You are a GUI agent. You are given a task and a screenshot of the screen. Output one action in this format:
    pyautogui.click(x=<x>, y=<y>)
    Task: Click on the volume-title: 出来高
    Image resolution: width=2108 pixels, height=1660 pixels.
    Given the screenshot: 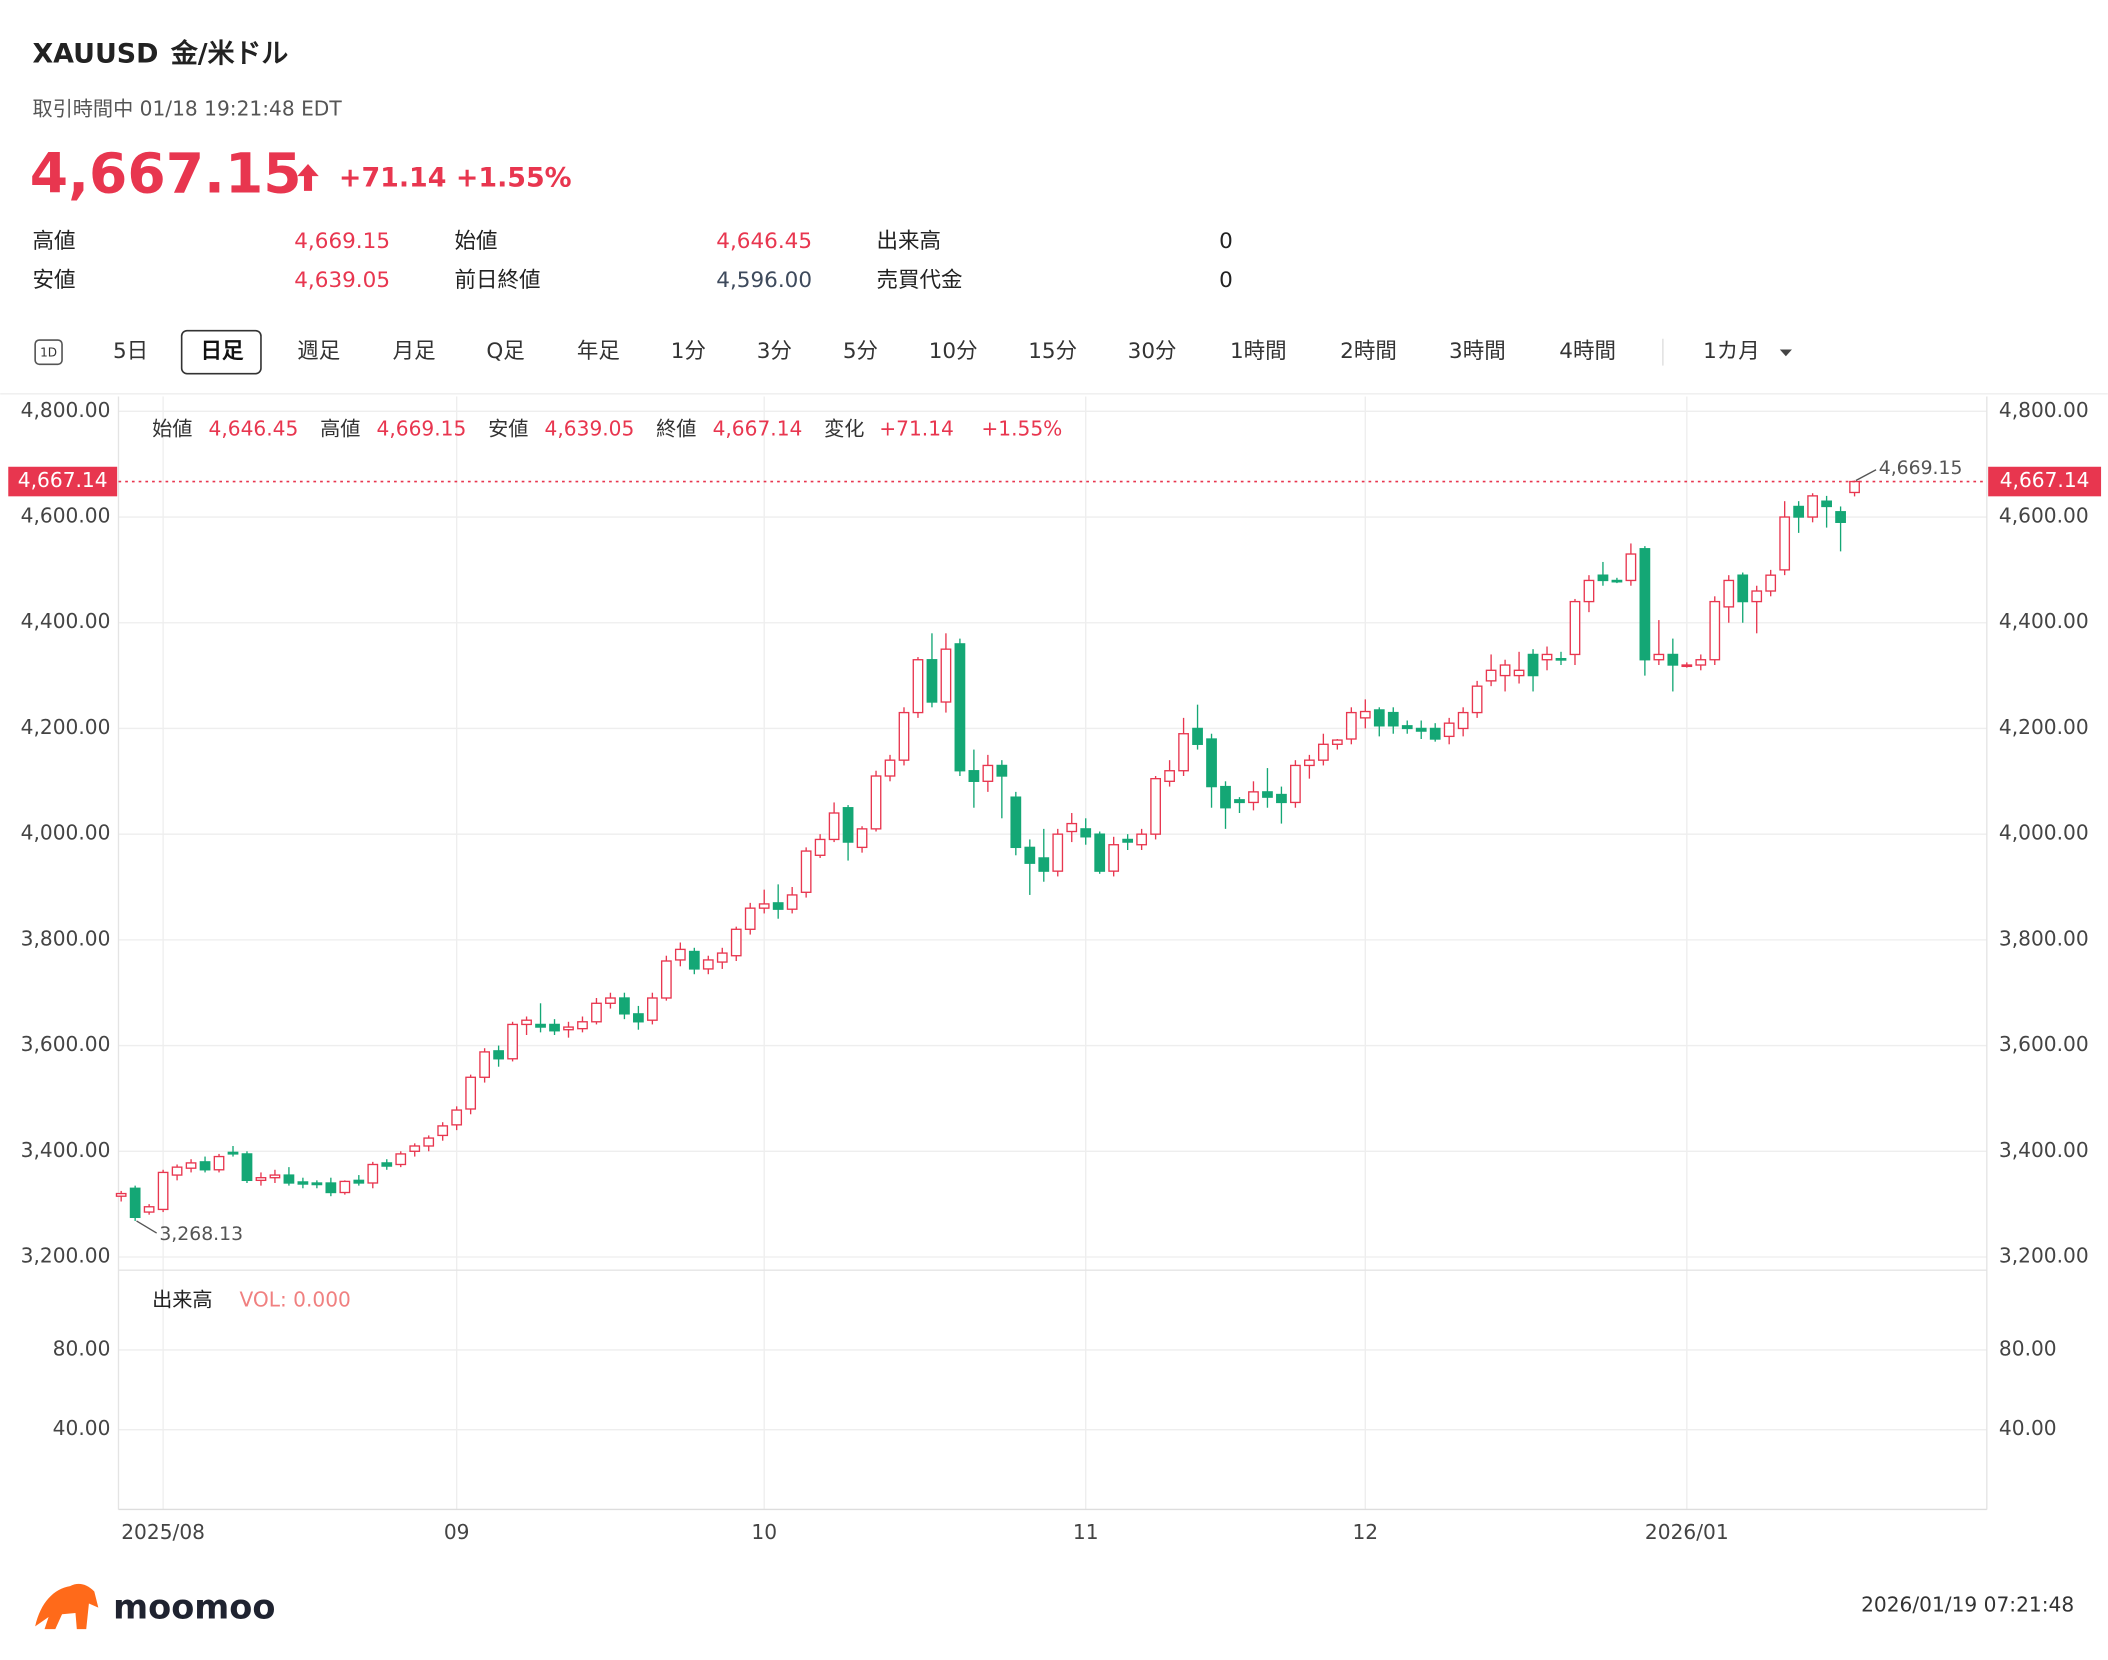 What is the action you would take?
    pyautogui.click(x=182, y=1300)
    